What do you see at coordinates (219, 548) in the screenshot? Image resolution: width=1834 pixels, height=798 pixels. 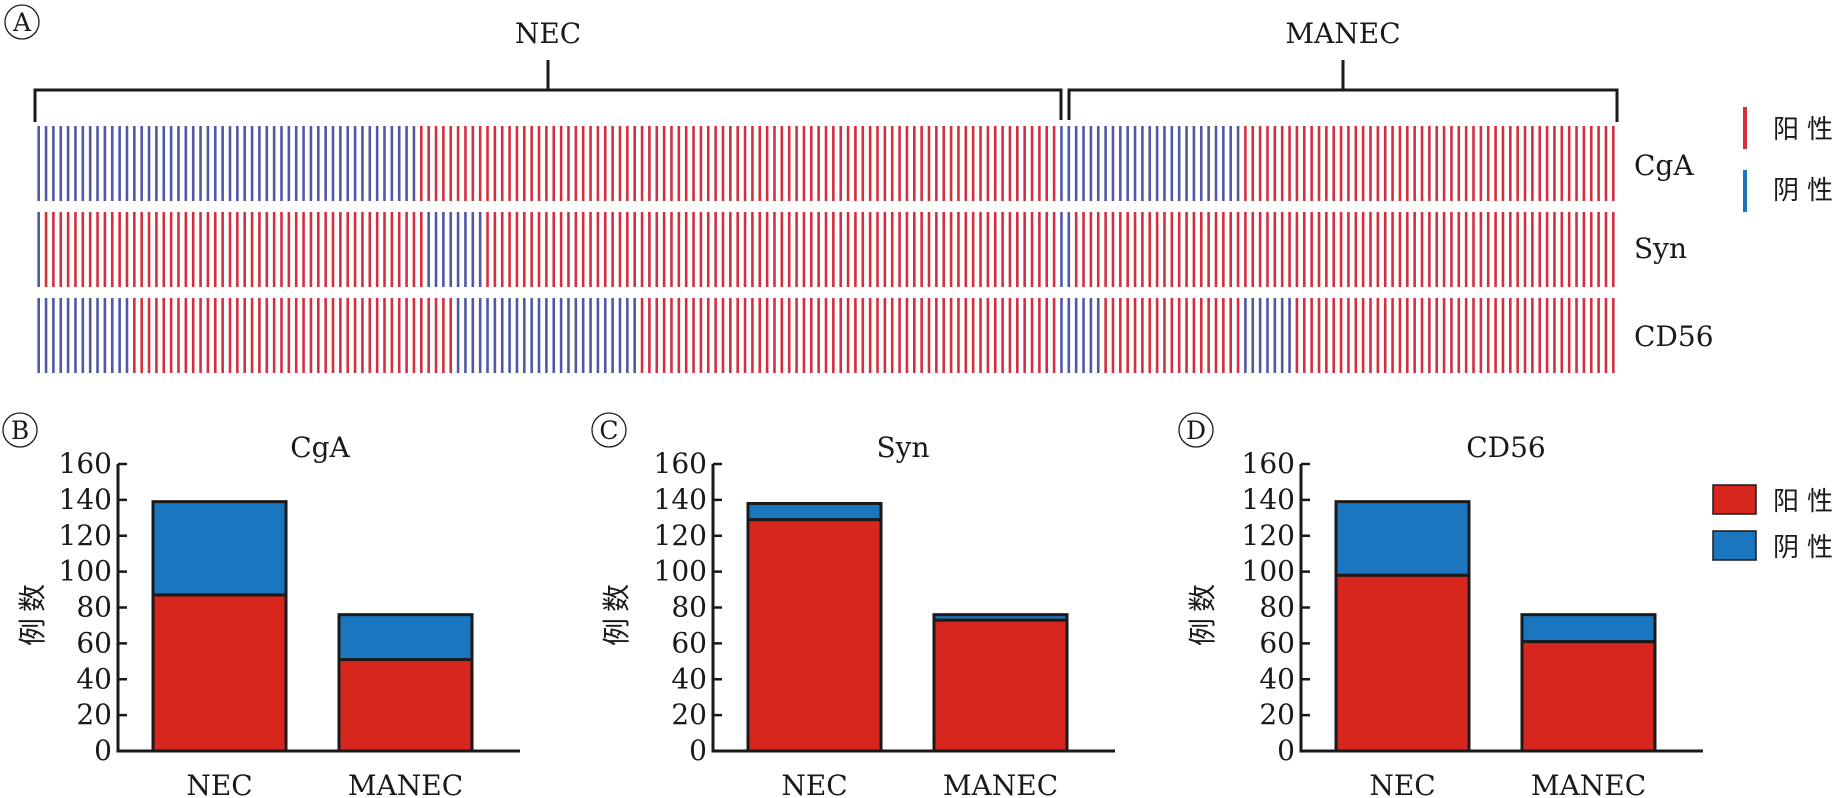 I see `chart-b-bar-nec-negative` at bounding box center [219, 548].